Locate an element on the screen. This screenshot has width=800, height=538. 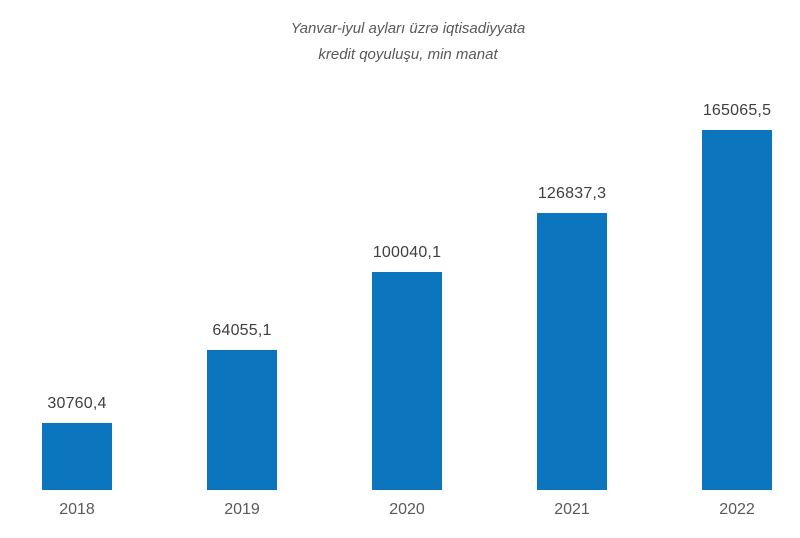
bar-2019 is located at coordinates (242, 420).